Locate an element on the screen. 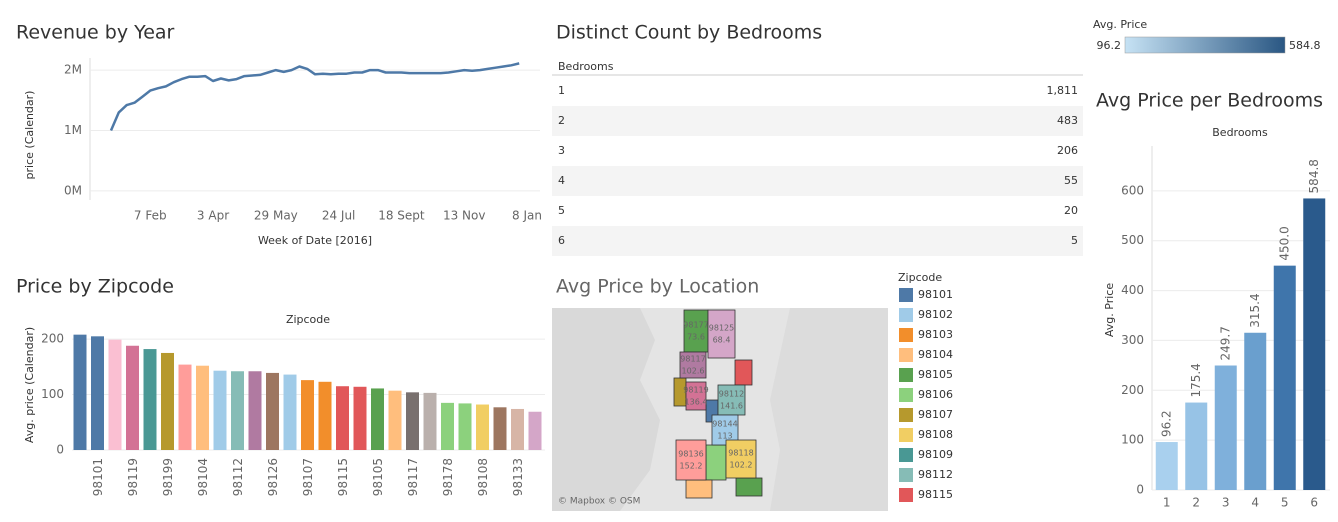 The height and width of the screenshot is (522, 1338). legend-max: 584.8 is located at coordinates (1305, 45).